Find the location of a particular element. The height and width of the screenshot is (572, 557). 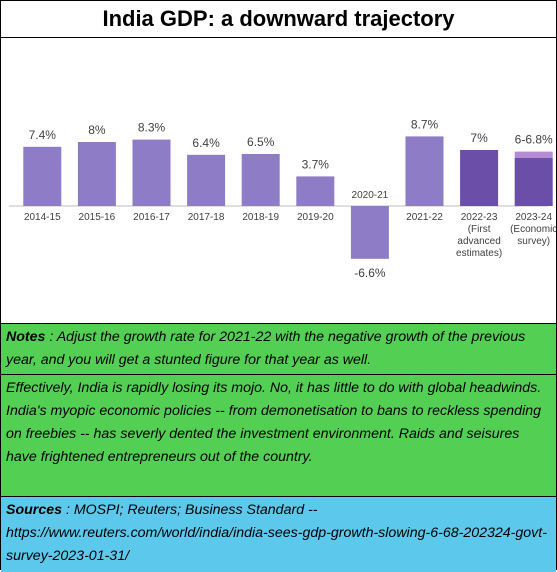

category-label-8-2: advanced is located at coordinates (478, 241).